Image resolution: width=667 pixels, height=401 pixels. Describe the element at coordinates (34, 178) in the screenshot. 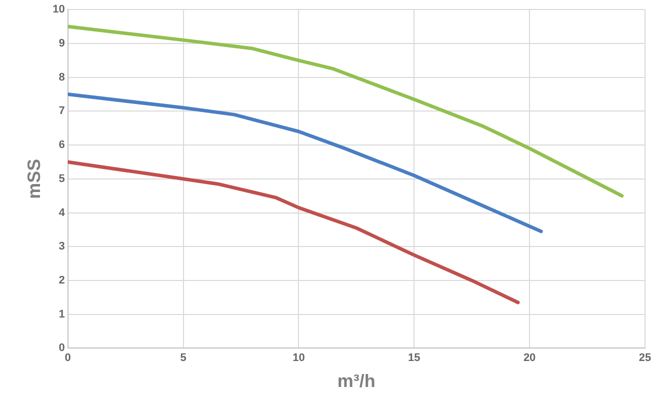

I see `y-axis-title: mSS` at that location.